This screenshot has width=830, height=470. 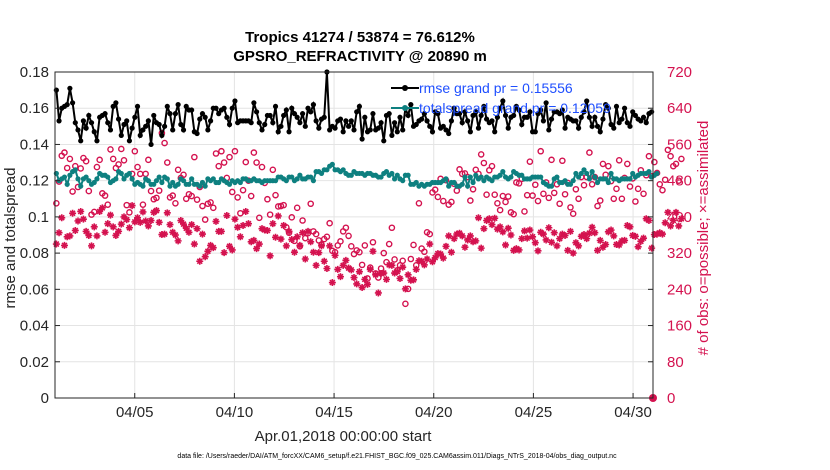 What do you see at coordinates (360, 56) in the screenshot?
I see `chart-subtitle: GPSRO_REFRACTIVITY @ 20890 m` at bounding box center [360, 56].